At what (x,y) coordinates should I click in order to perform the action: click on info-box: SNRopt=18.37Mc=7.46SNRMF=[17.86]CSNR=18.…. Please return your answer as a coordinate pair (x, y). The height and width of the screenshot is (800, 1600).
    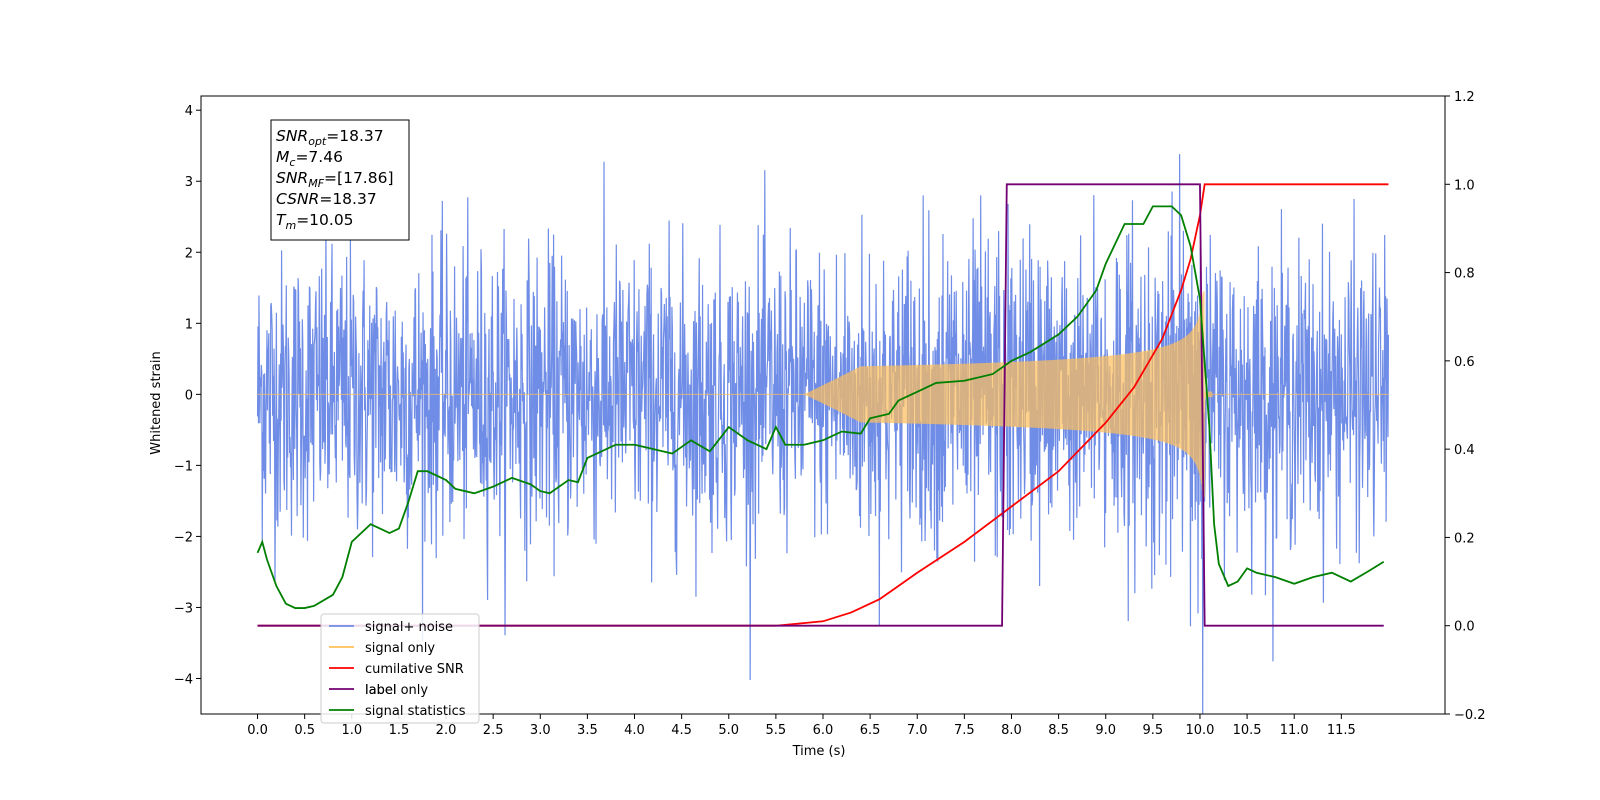
    Looking at the image, I should click on (340, 180).